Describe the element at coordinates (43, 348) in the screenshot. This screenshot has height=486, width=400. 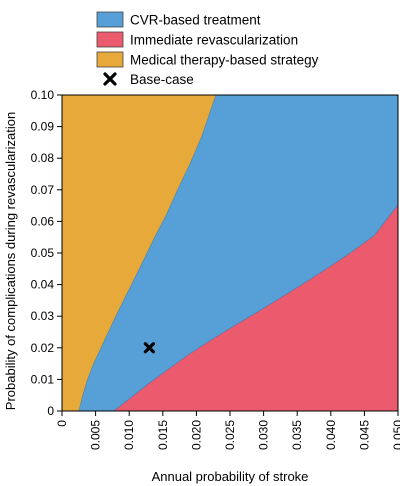
I see `y-tick-label: 0.02` at that location.